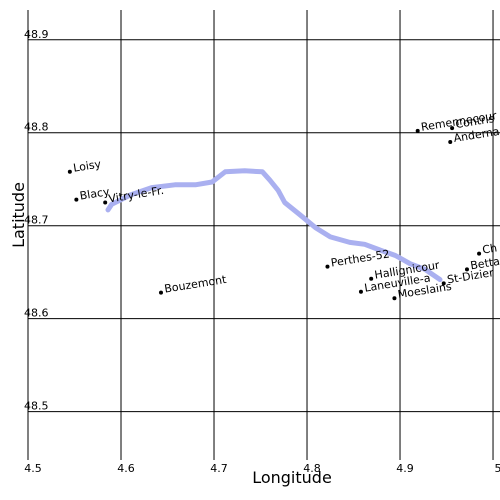 This screenshot has height=500, width=500. What do you see at coordinates (95, 194) in the screenshot?
I see `town-label: Blacy` at bounding box center [95, 194].